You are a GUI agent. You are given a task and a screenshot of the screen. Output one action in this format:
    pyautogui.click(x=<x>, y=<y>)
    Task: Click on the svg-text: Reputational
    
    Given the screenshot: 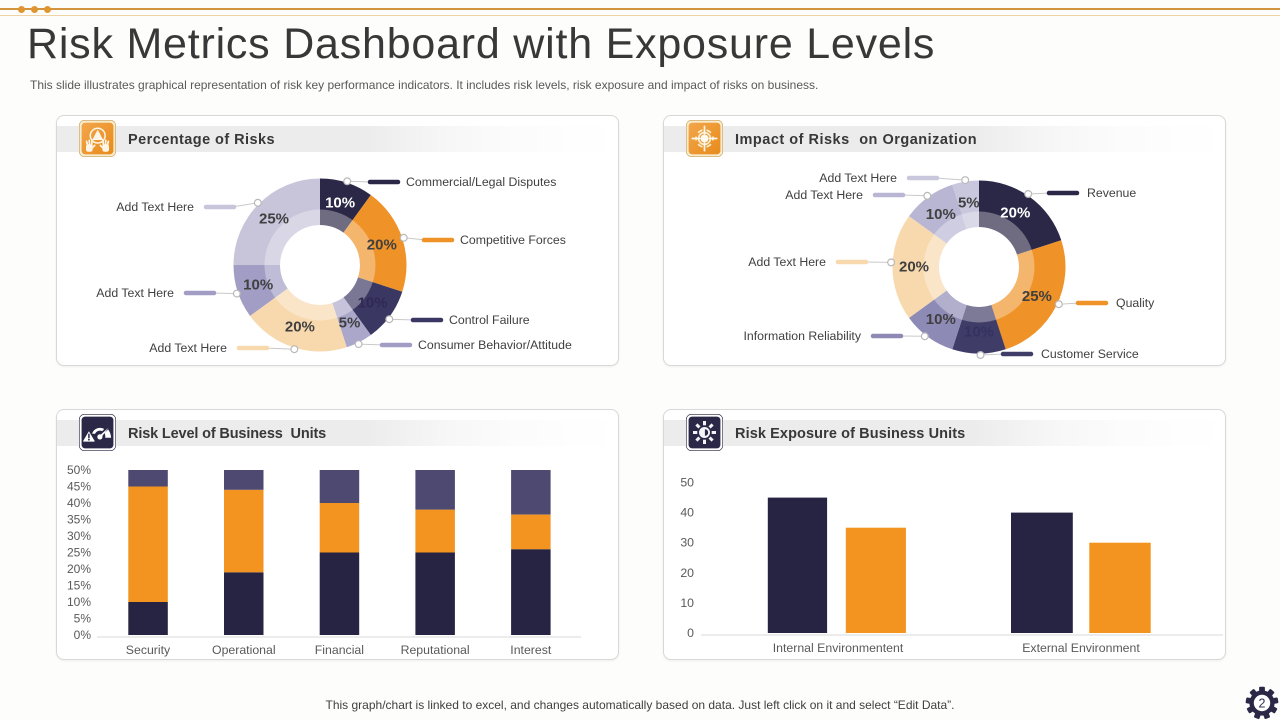 What is the action you would take?
    pyautogui.click(x=435, y=650)
    